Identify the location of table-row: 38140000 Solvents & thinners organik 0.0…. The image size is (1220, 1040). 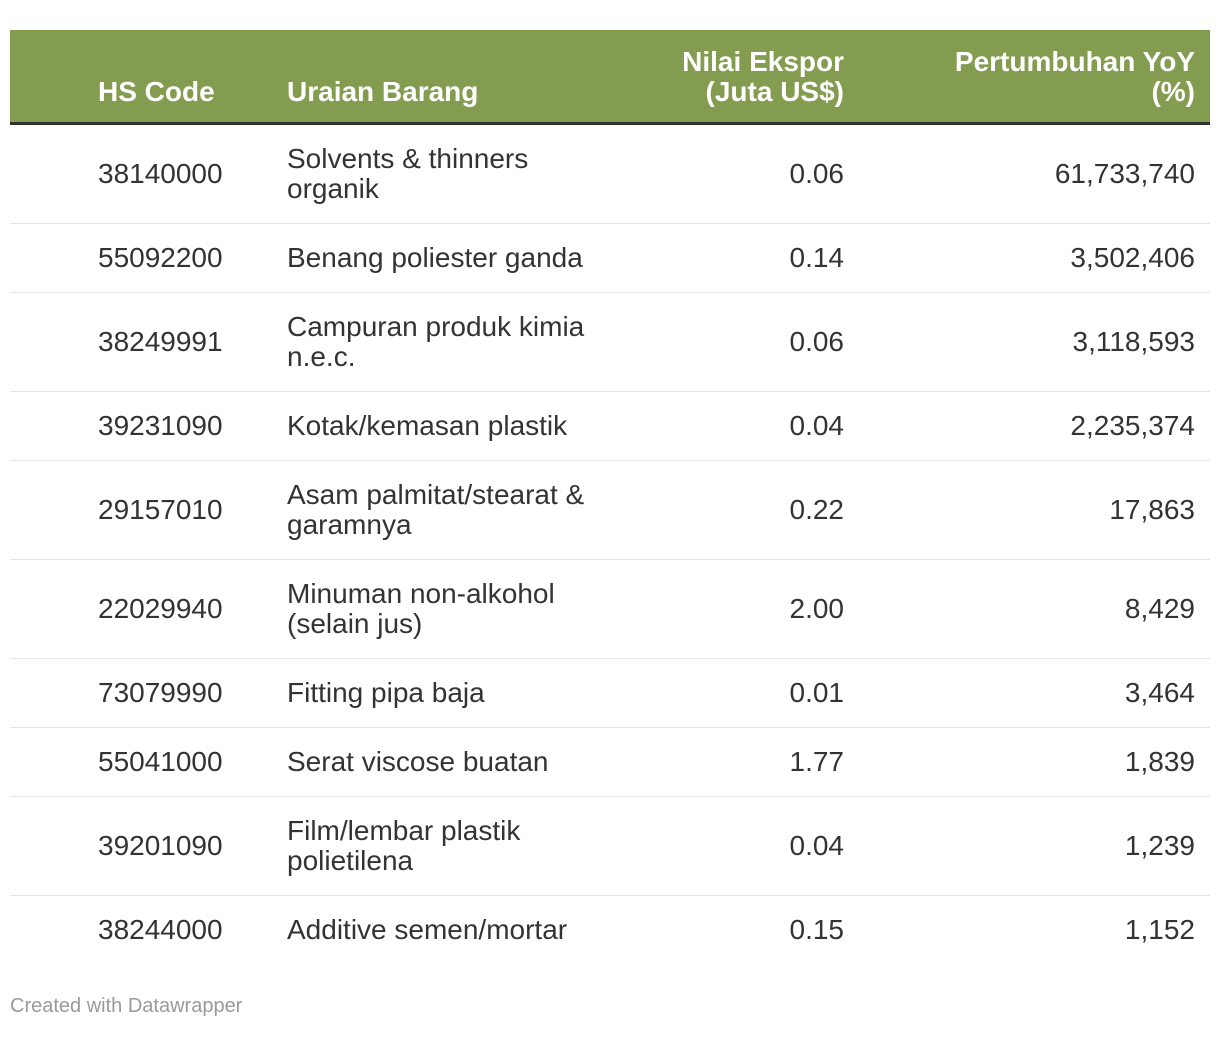
(610, 173).